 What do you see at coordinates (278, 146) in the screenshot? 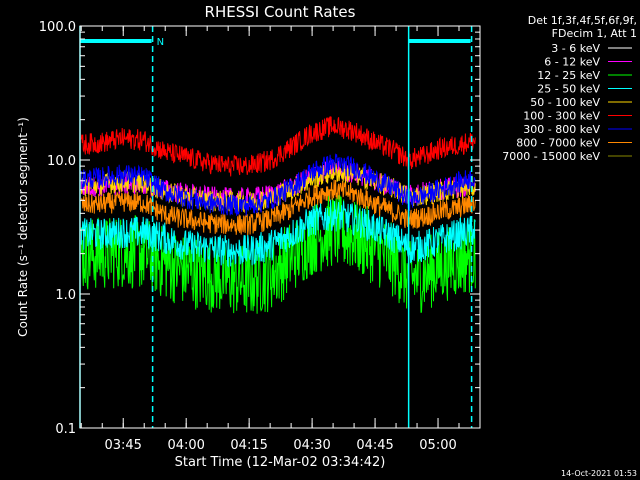
I see `series-line-100-300kev` at bounding box center [278, 146].